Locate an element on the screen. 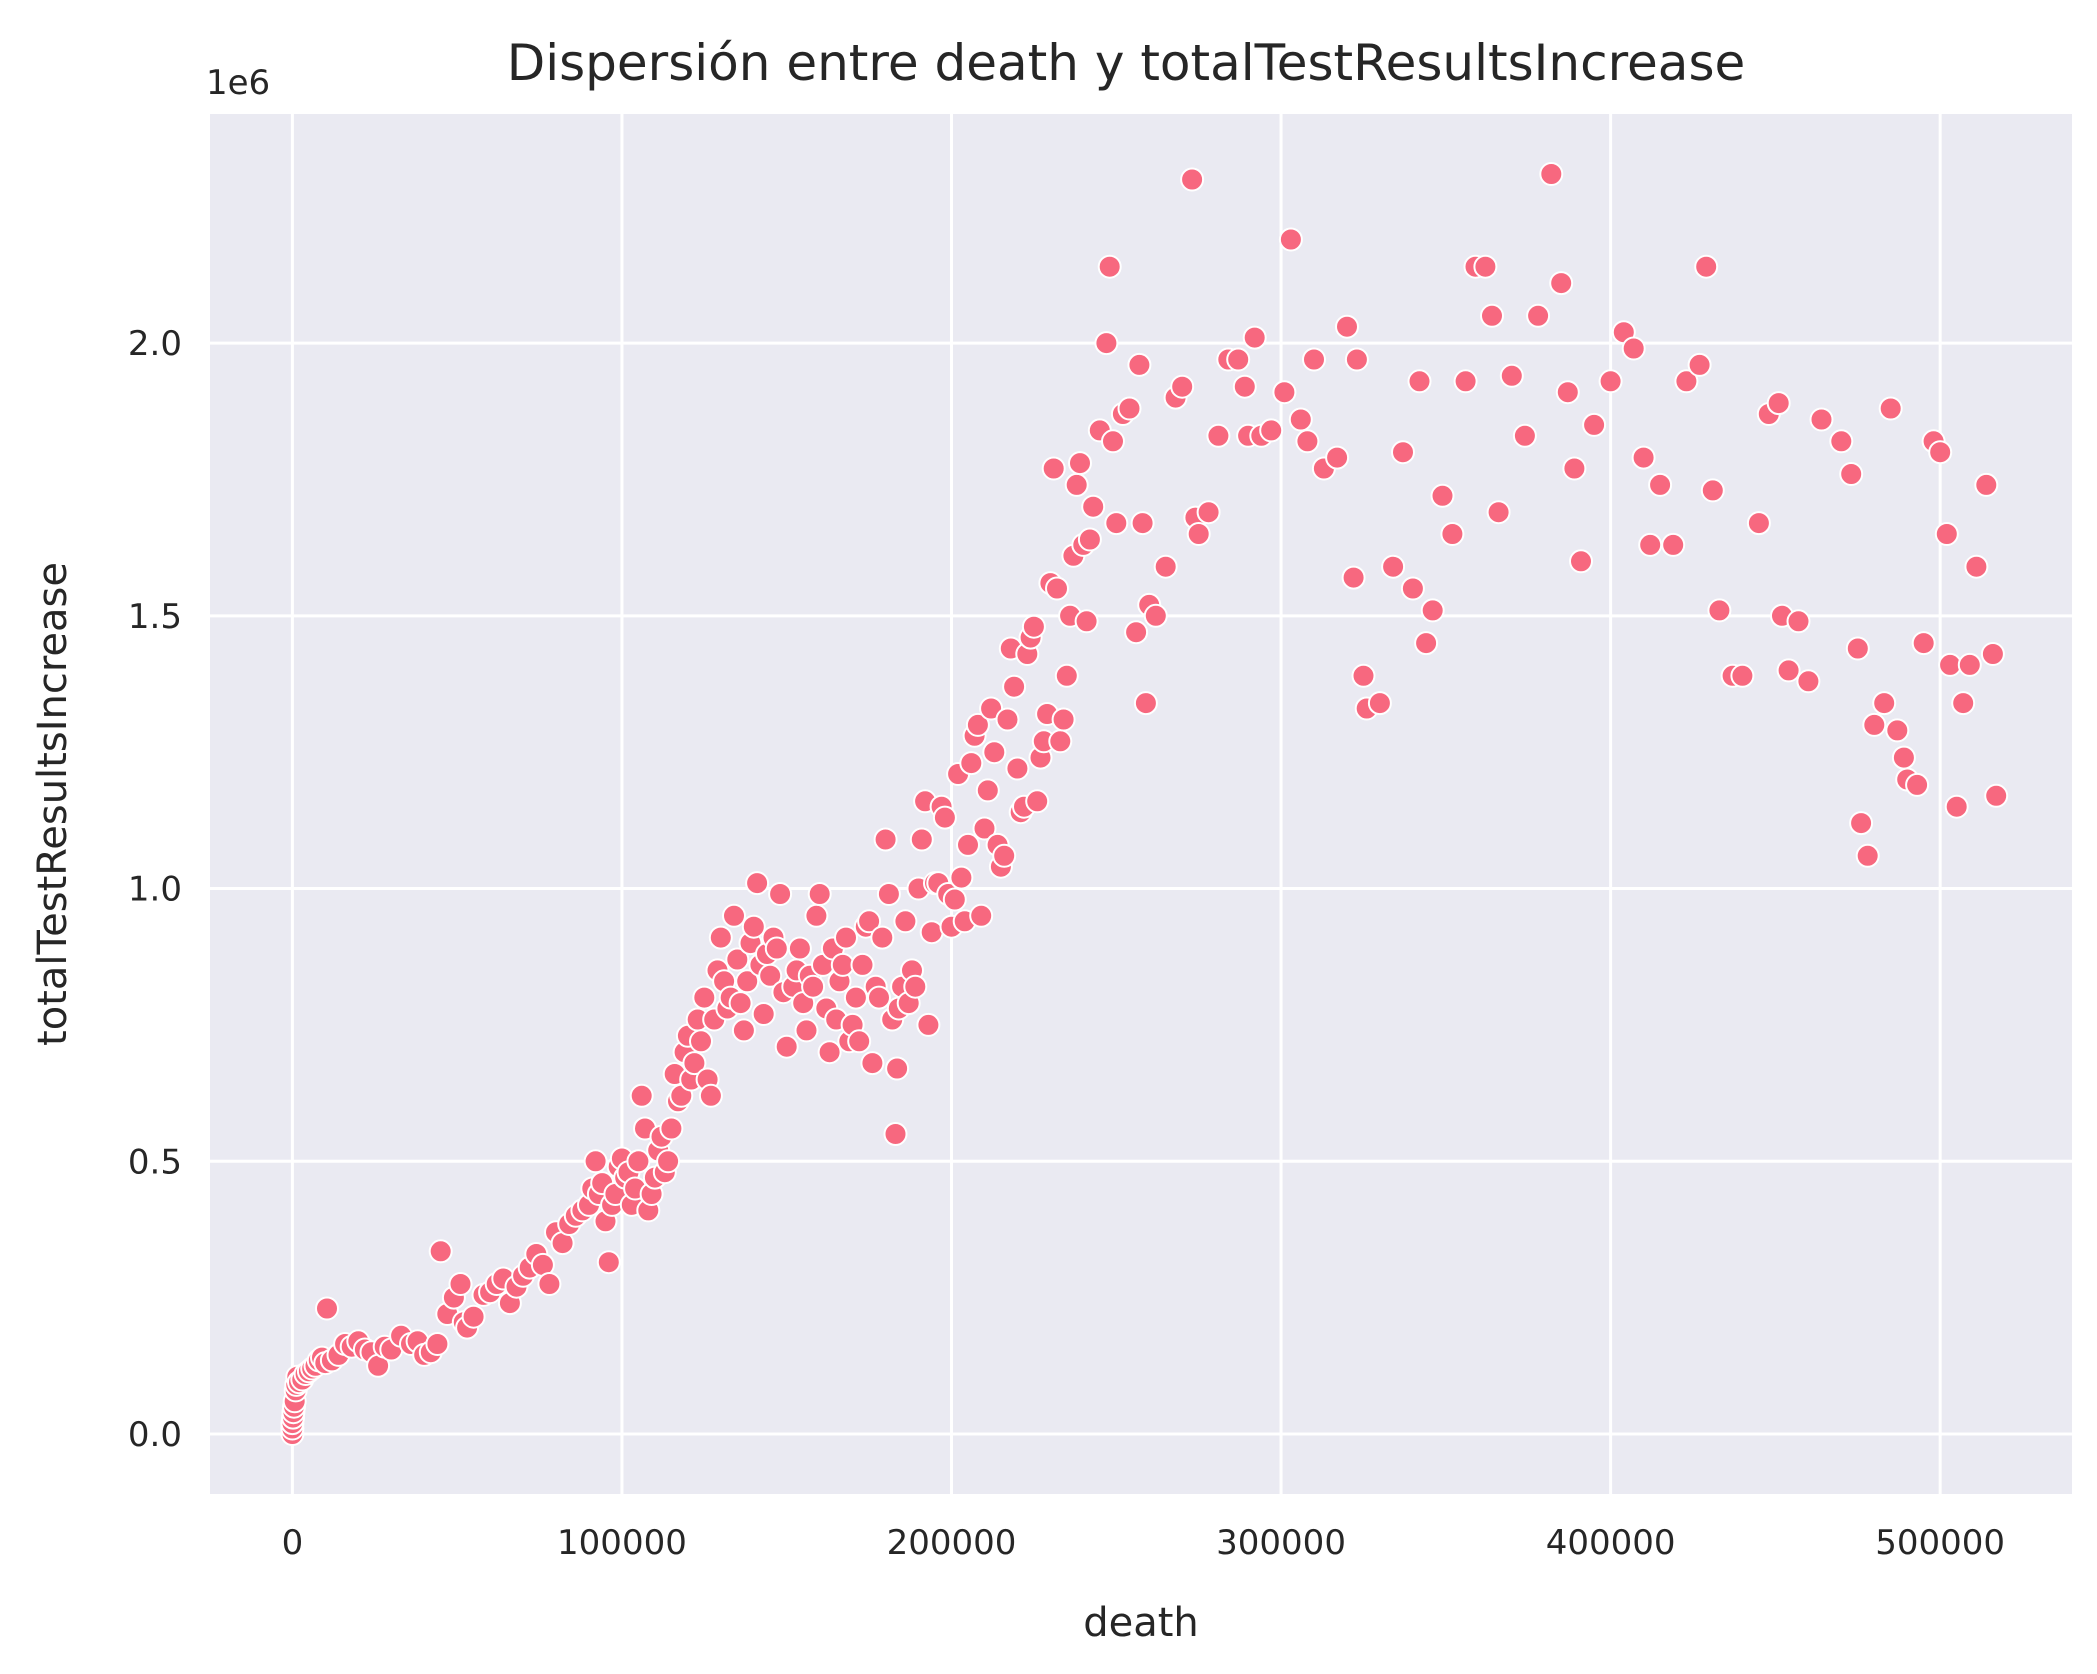 This screenshot has width=2097, height=1674. x-tick-label: 400000 is located at coordinates (1611, 1543).